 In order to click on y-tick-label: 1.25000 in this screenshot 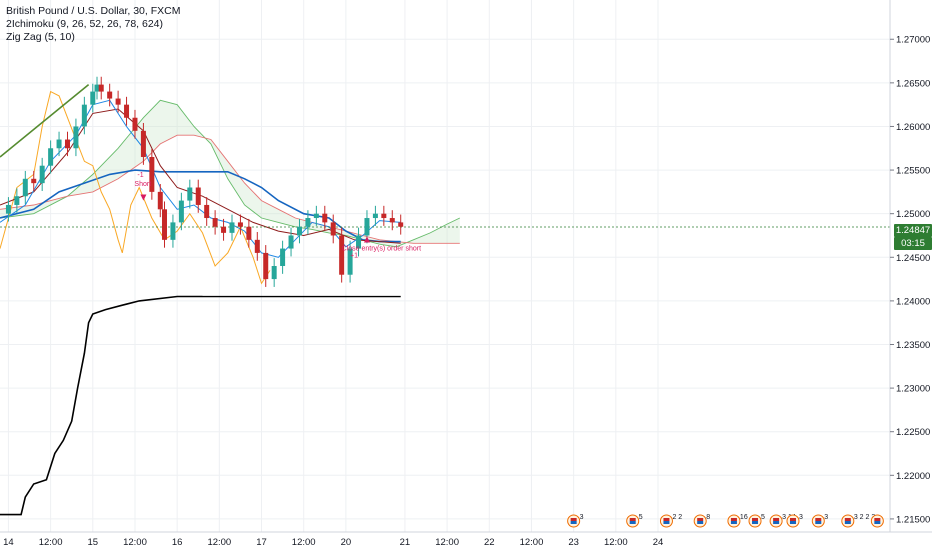, I will do `click(913, 214)`.